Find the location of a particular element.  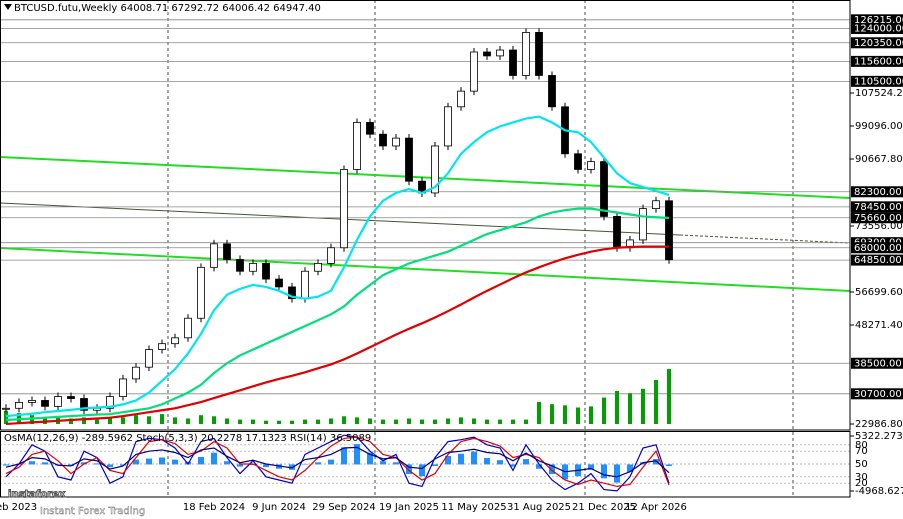

watermark-brand: instaforex is located at coordinates (37, 494).